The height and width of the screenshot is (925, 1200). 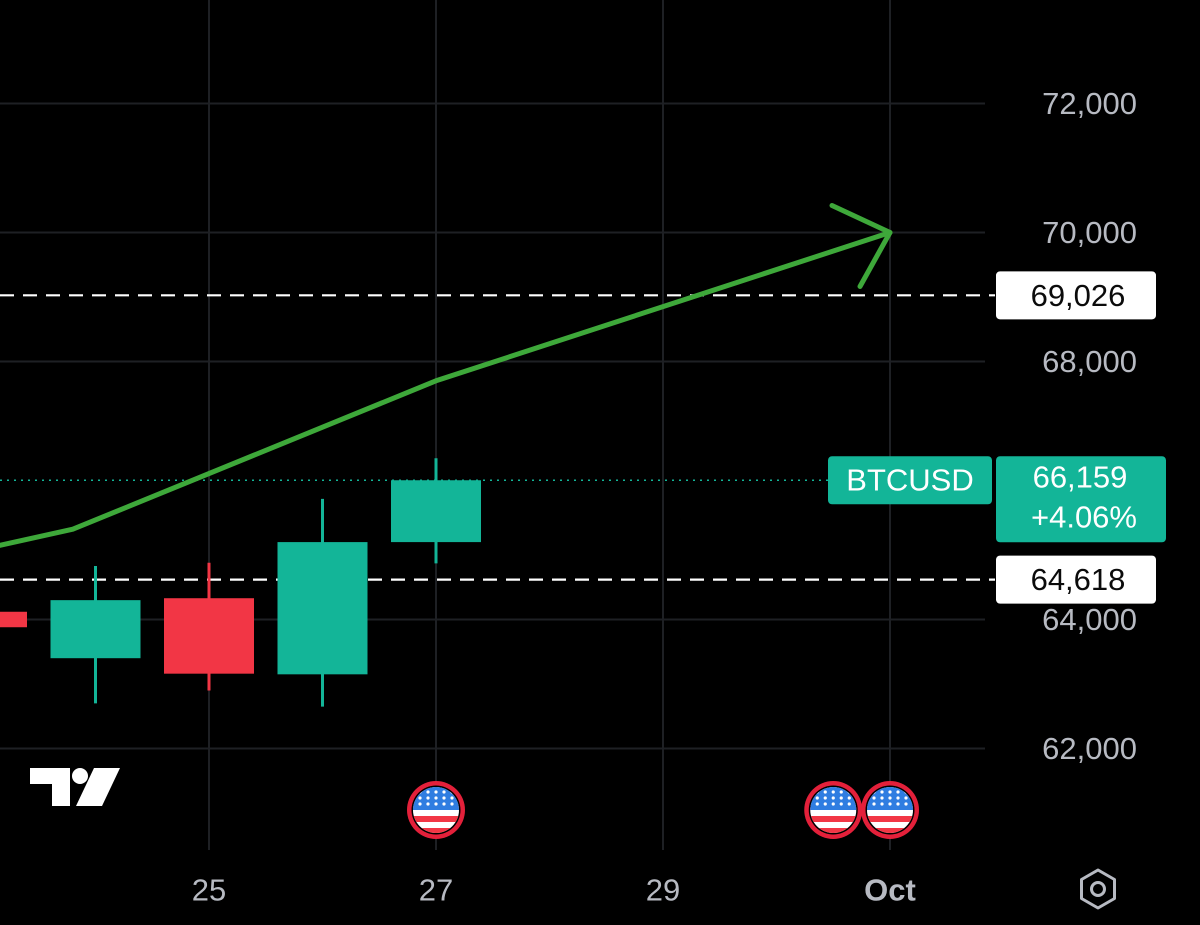 I want to click on symbol-label: BTCUSD, so click(x=910, y=480).